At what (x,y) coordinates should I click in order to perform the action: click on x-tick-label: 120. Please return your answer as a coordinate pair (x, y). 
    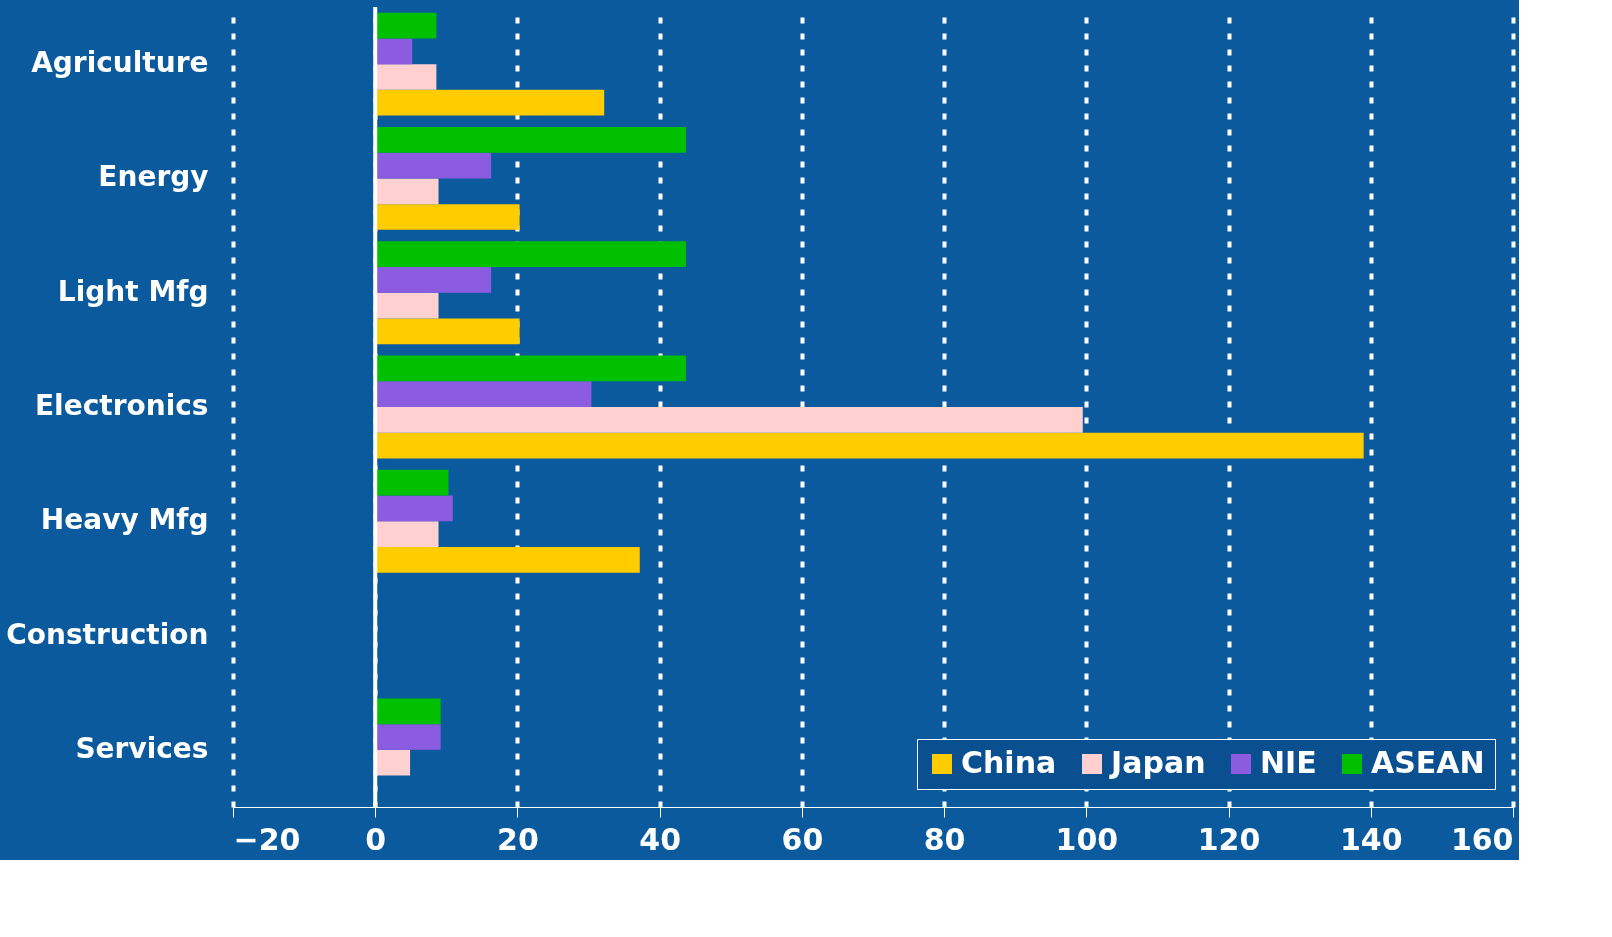
    Looking at the image, I should click on (1229, 839).